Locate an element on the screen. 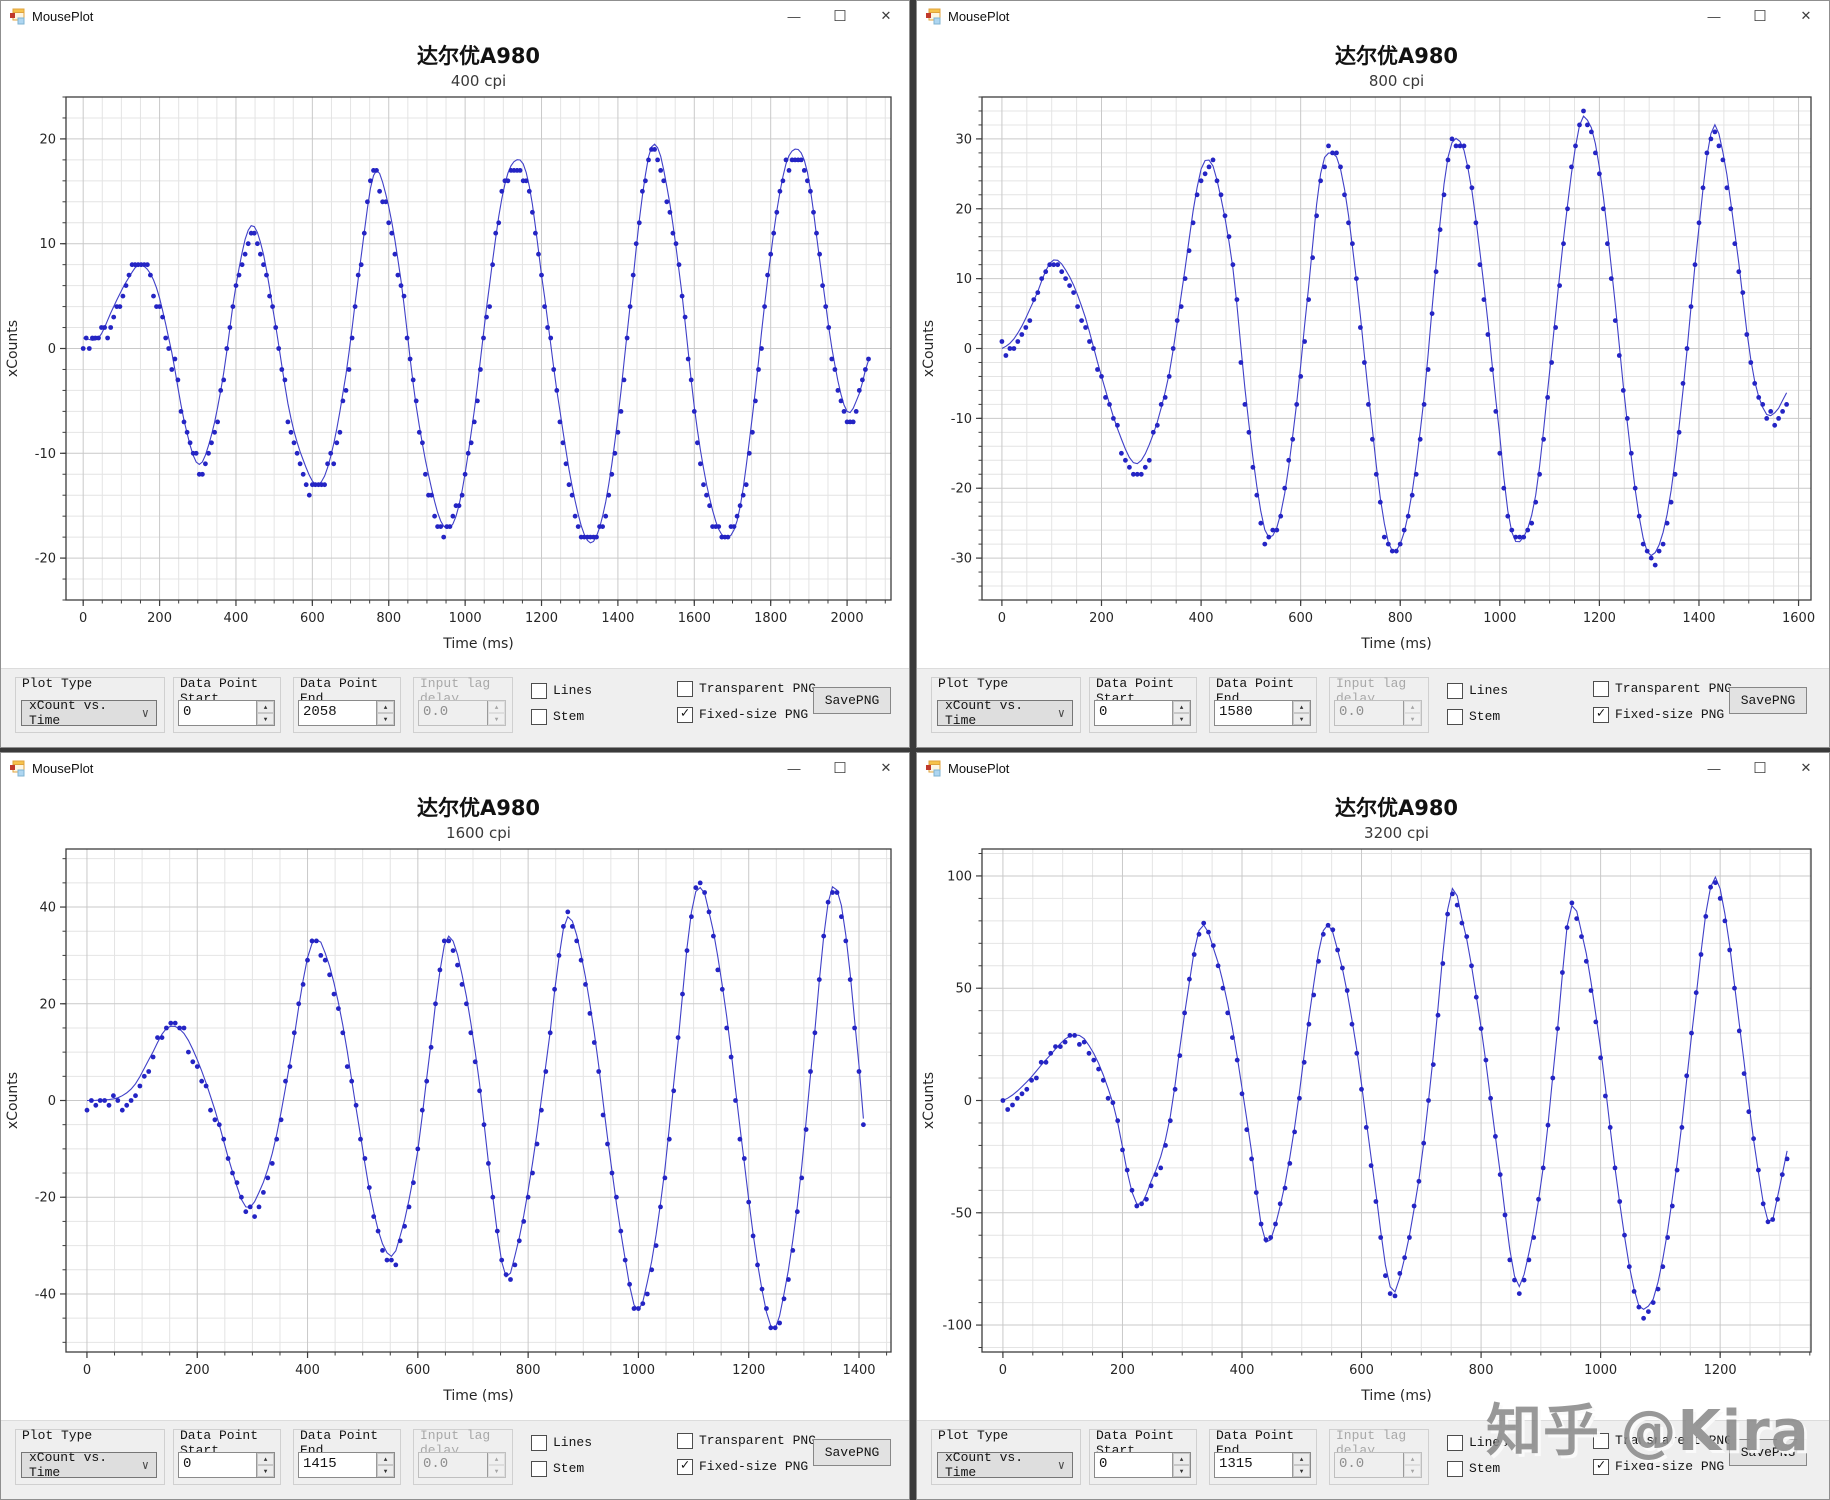 The height and width of the screenshot is (1500, 1830). plot-type-label: Plot Type is located at coordinates (57, 683).